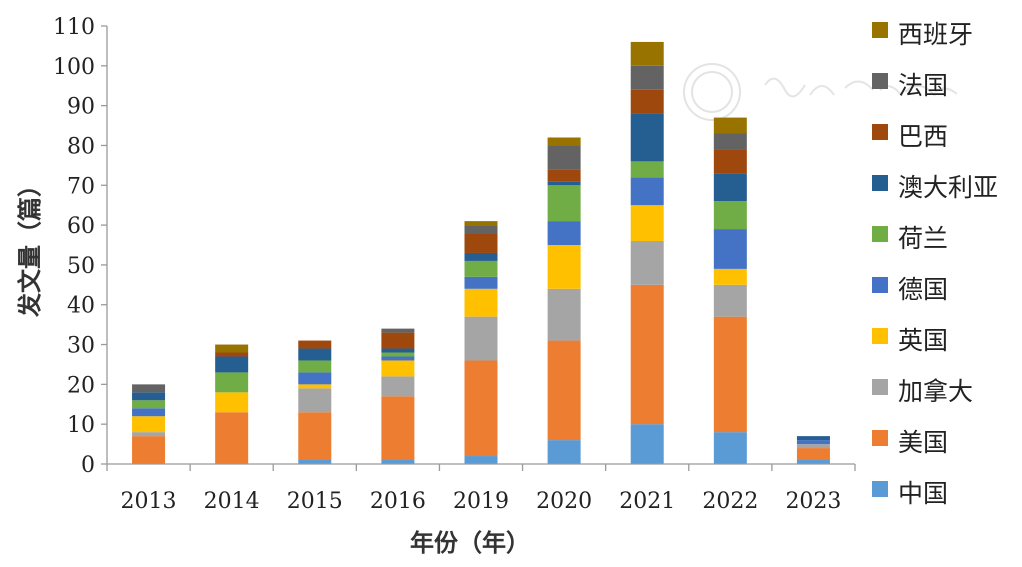 The image size is (1022, 567). What do you see at coordinates (923, 289) in the screenshot?
I see `legend-label: 德国` at bounding box center [923, 289].